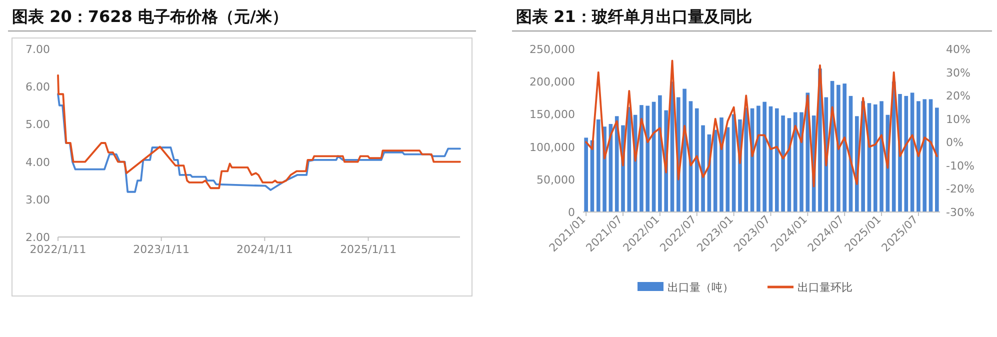  What do you see at coordinates (161, 249) in the screenshot?
I see `x-tick-label: 2023/1/11` at bounding box center [161, 249].